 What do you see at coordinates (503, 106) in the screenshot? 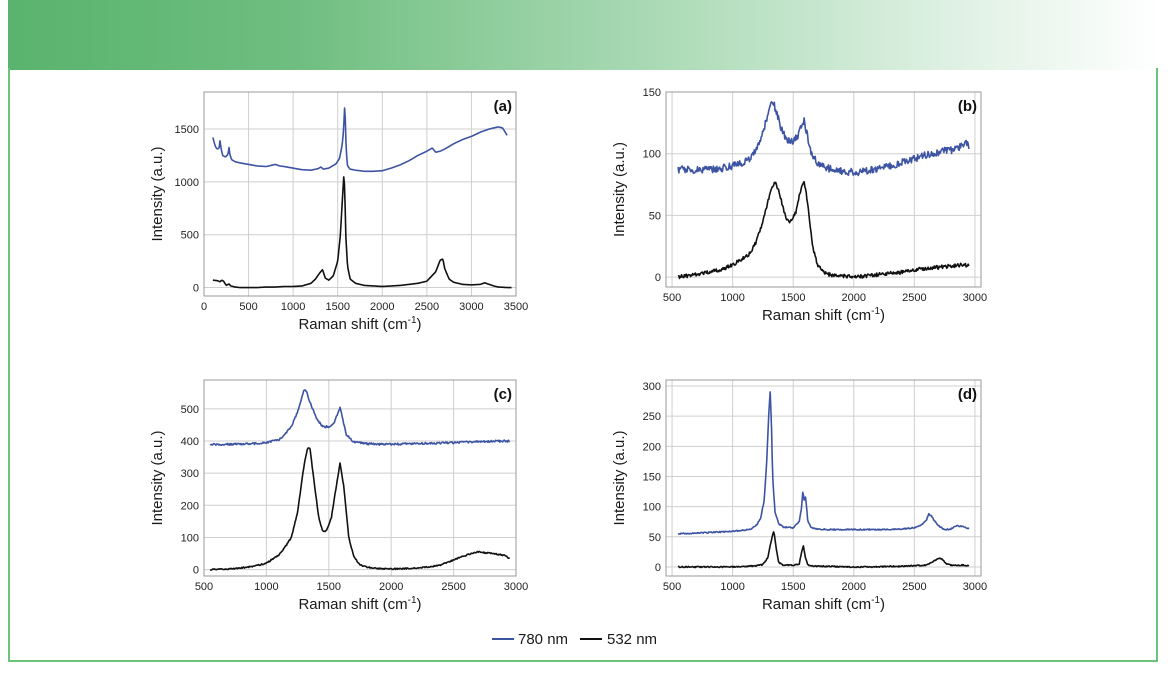
I see `panel-label: (a)` at bounding box center [503, 106].